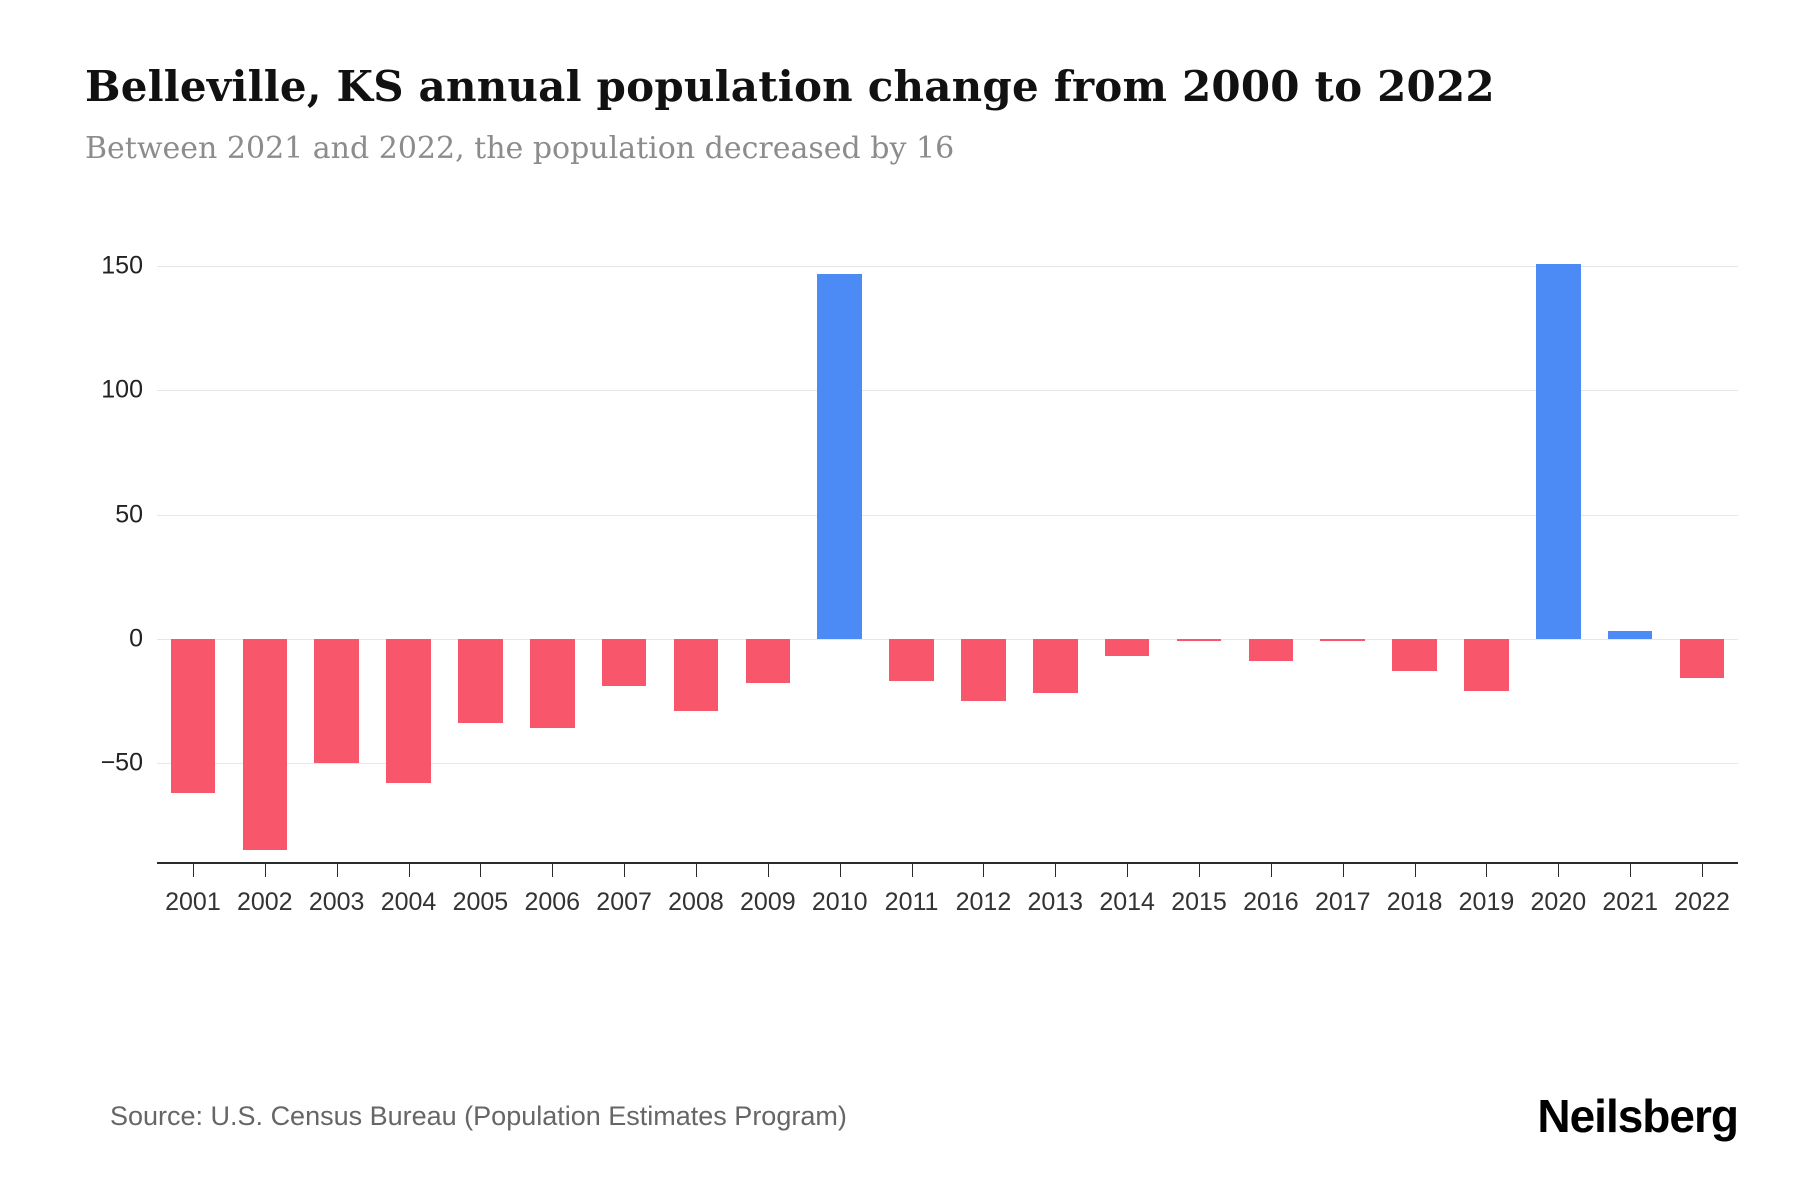 This screenshot has width=1800, height=1200. What do you see at coordinates (408, 902) in the screenshot?
I see `x-tick-label-2004: 2004` at bounding box center [408, 902].